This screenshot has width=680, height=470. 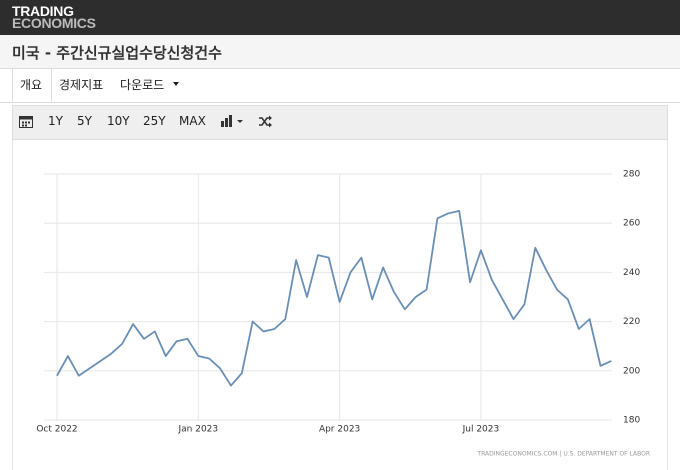 I want to click on y-tick-label: 280, so click(x=631, y=175).